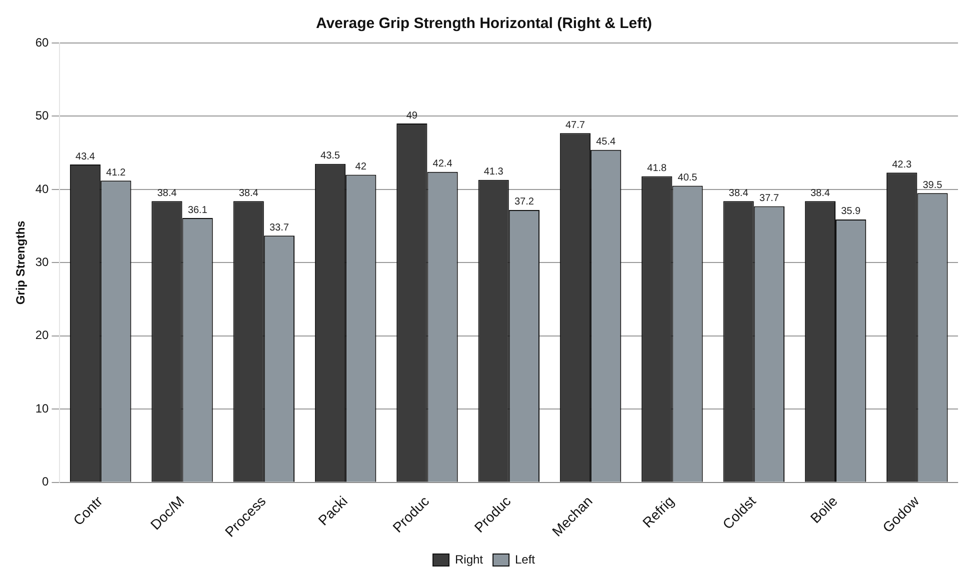 This screenshot has width=978, height=581. Describe the element at coordinates (412, 116) in the screenshot. I see `data-label: 49` at that location.